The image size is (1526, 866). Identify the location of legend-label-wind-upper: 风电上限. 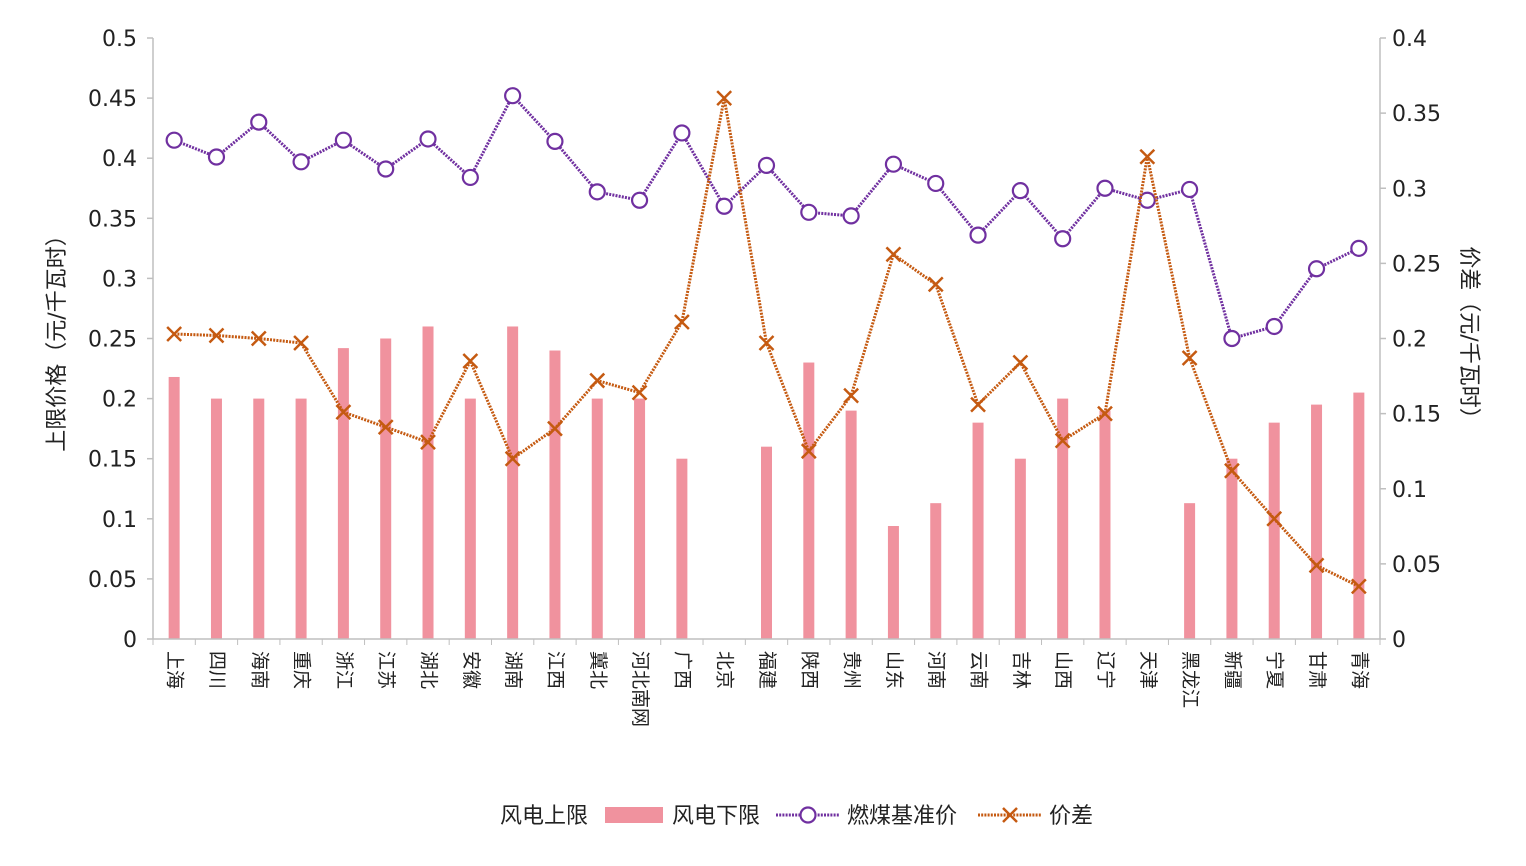
(544, 816).